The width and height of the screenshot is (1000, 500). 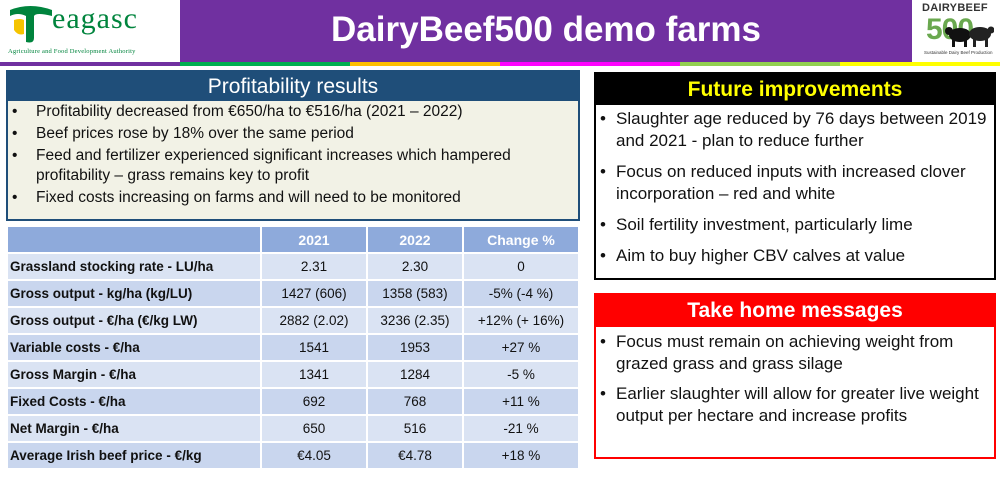 I want to click on table-cell: 2.31, so click(x=314, y=266).